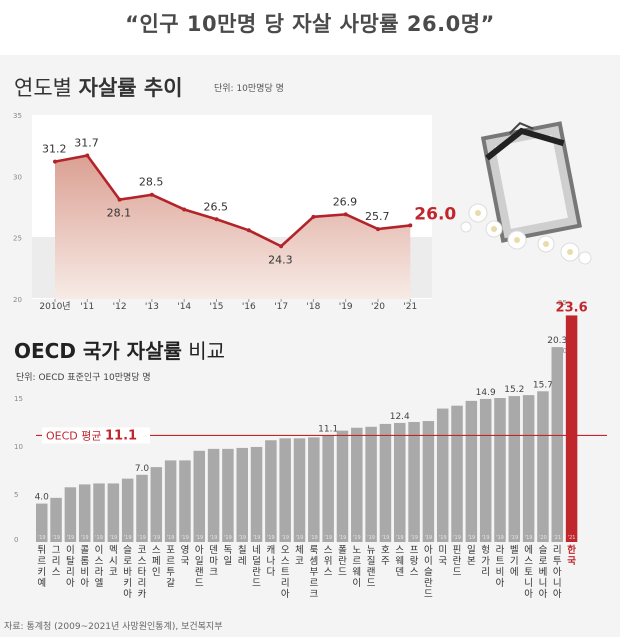 The image size is (620, 641). I want to click on oecd-value-label-korea: 23.6, so click(572, 307).